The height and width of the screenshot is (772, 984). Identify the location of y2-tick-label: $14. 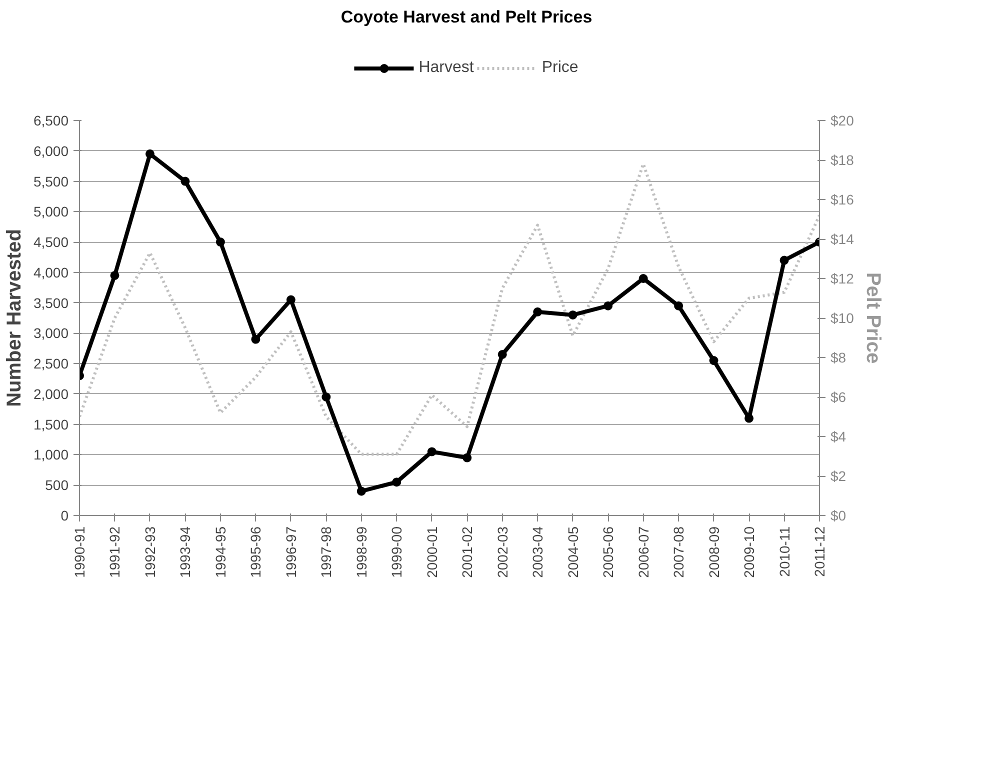
(842, 239).